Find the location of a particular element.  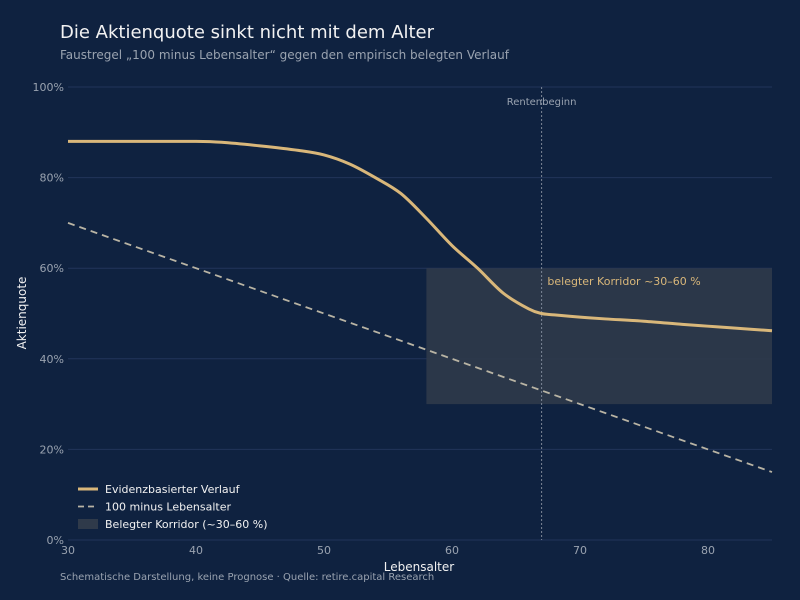

corridor-band-layer: belegter Korridor ~30–60 % is located at coordinates (599, 336).